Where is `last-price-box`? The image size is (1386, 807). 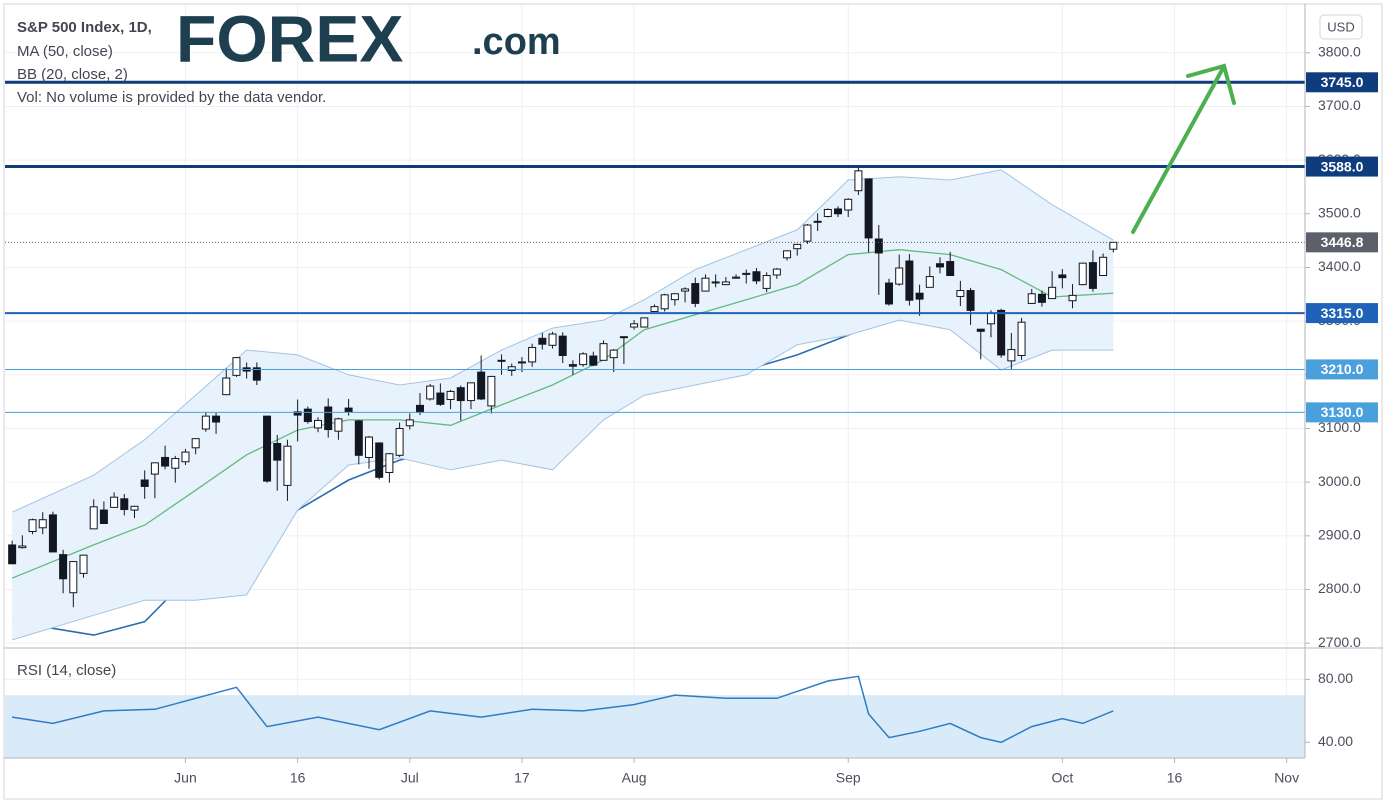 last-price-box is located at coordinates (1342, 242).